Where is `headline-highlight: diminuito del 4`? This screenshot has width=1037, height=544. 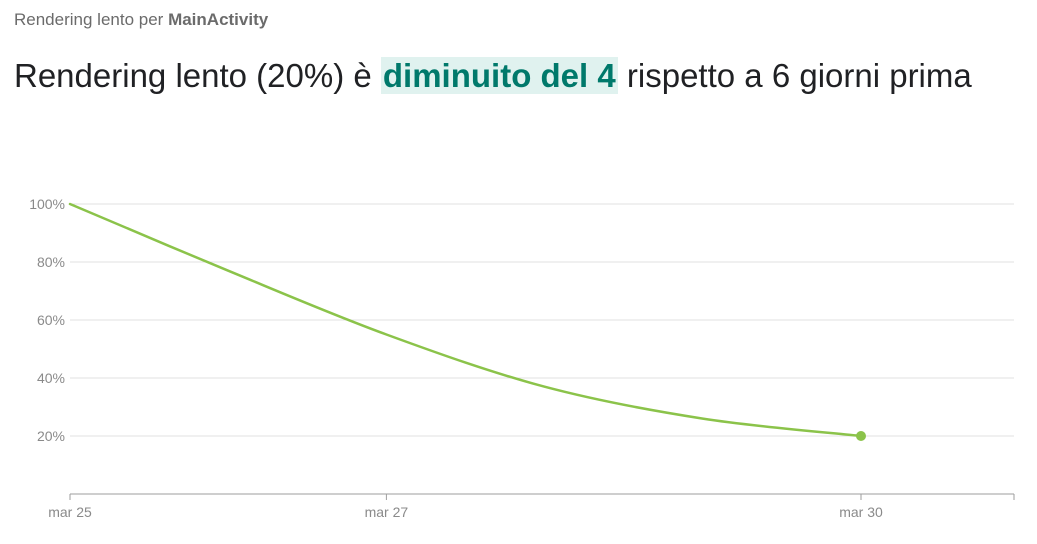 headline-highlight: diminuito del 4 is located at coordinates (499, 75).